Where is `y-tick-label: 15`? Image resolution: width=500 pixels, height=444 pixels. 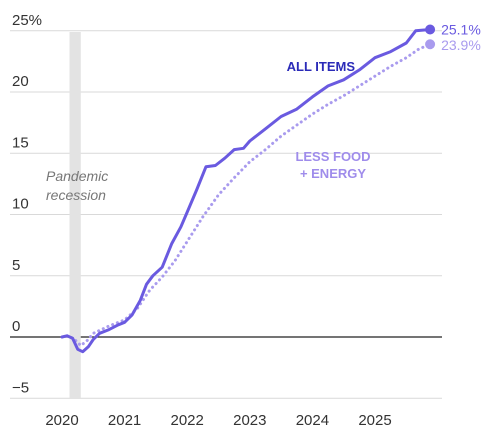
y-tick-label: 15 is located at coordinates (20, 142).